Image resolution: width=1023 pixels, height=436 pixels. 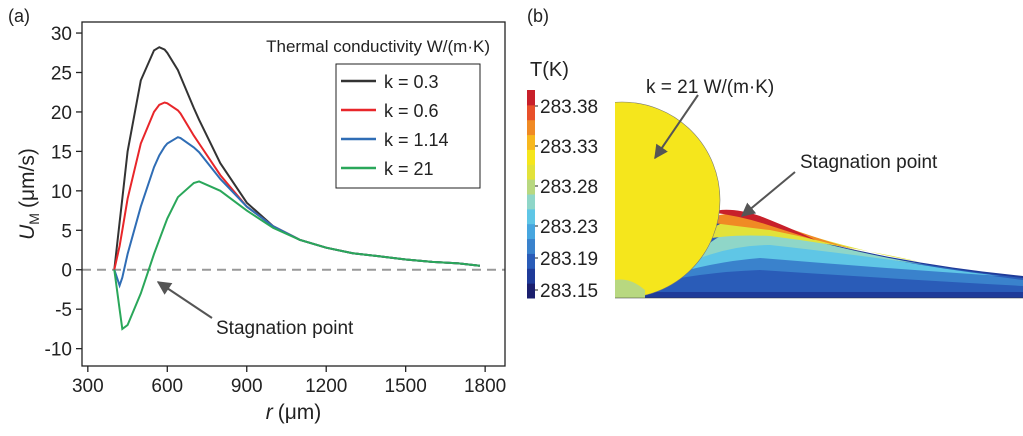 I want to click on y-axis-label: UM (μm/s), so click(x=29, y=194).